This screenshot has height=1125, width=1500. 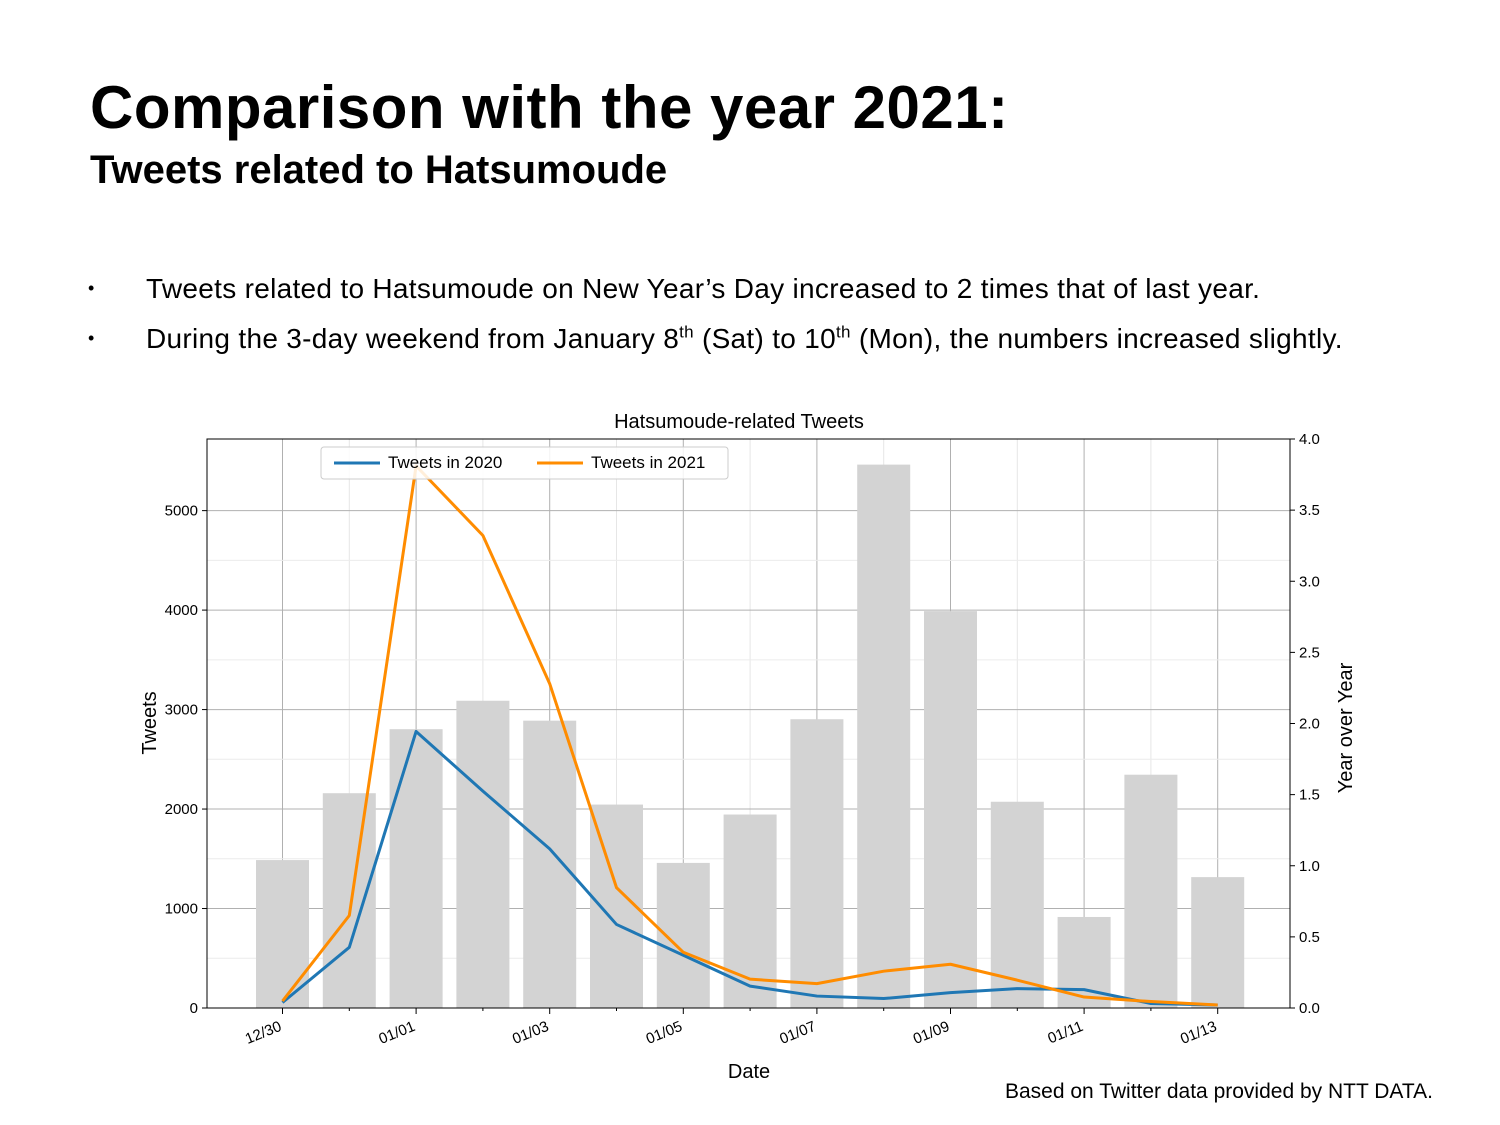 I want to click on x-tick-label: 01/05, so click(x=664, y=1033).